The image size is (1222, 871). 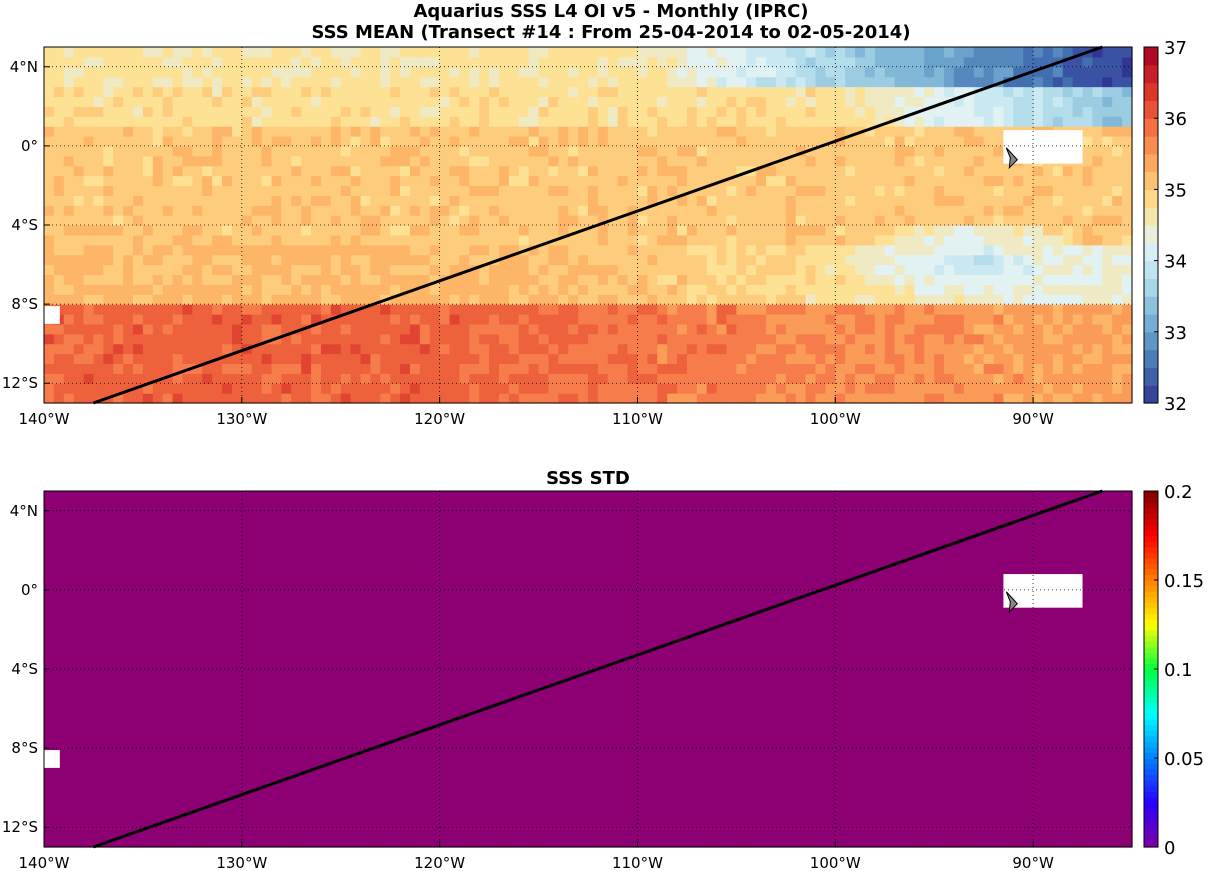 I want to click on sss-mean-colorbar: 32 33 34 35 36 37, so click(x=1165, y=226).